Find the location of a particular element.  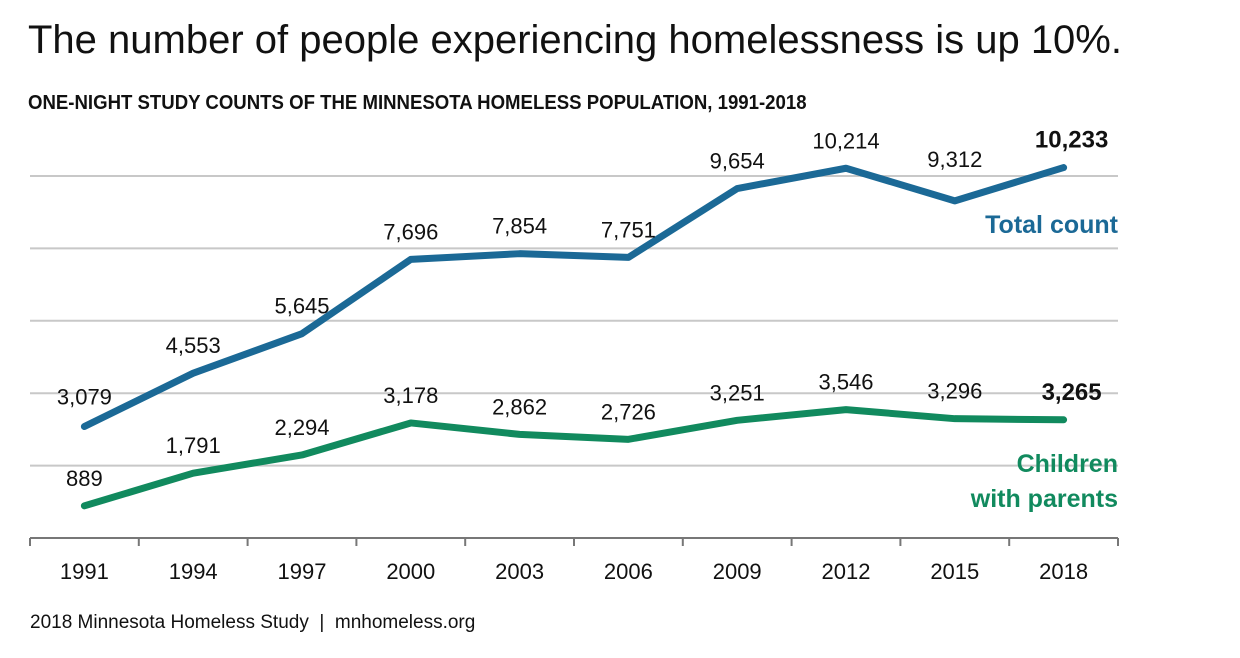

data-label: 2,726 is located at coordinates (628, 411).